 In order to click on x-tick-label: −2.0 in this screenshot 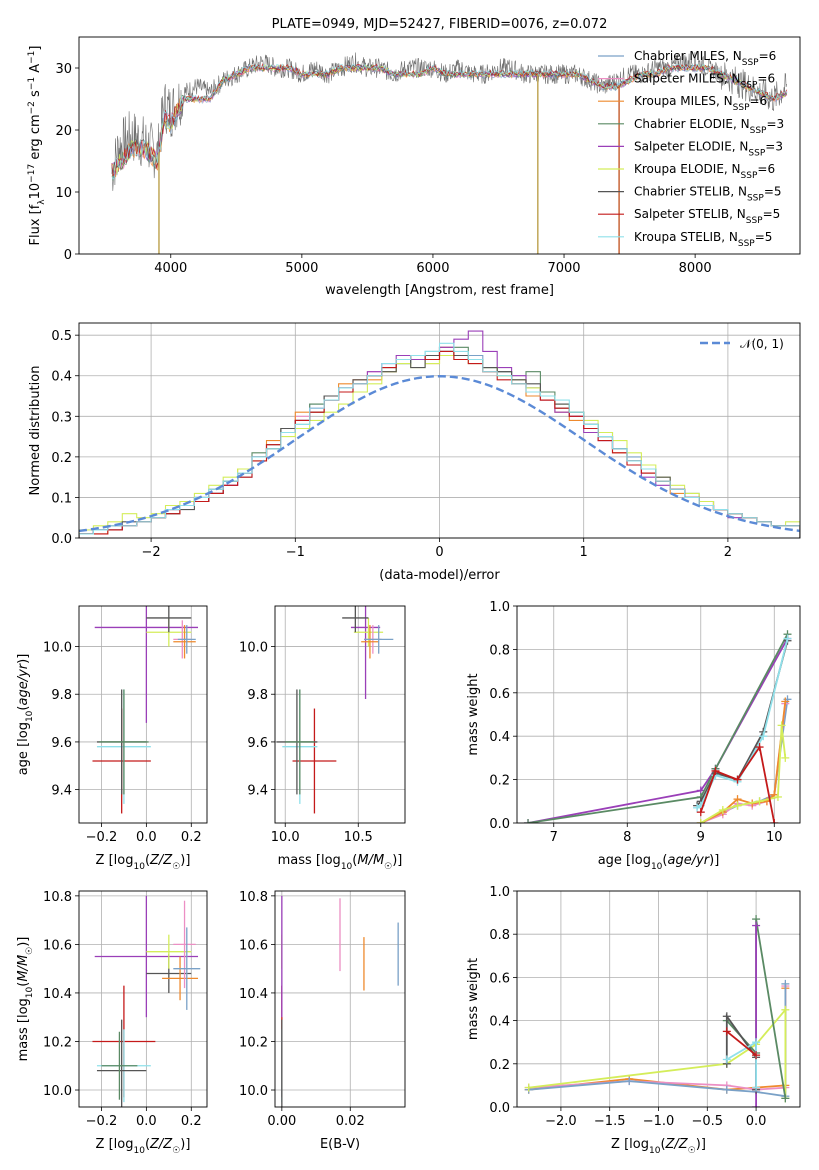, I will do `click(561, 1121)`.